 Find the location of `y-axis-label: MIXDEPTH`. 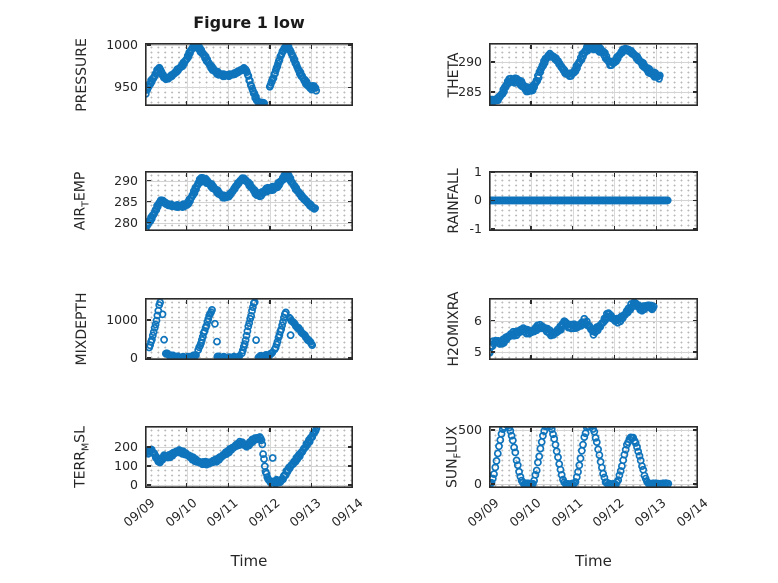

y-axis-label: MIXDEPTH is located at coordinates (82, 329).